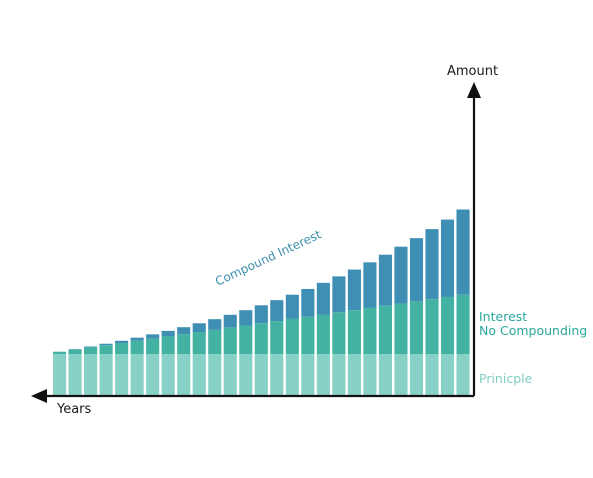  What do you see at coordinates (503, 316) in the screenshot?
I see `simple-interest-label-line1: Interest` at bounding box center [503, 316].